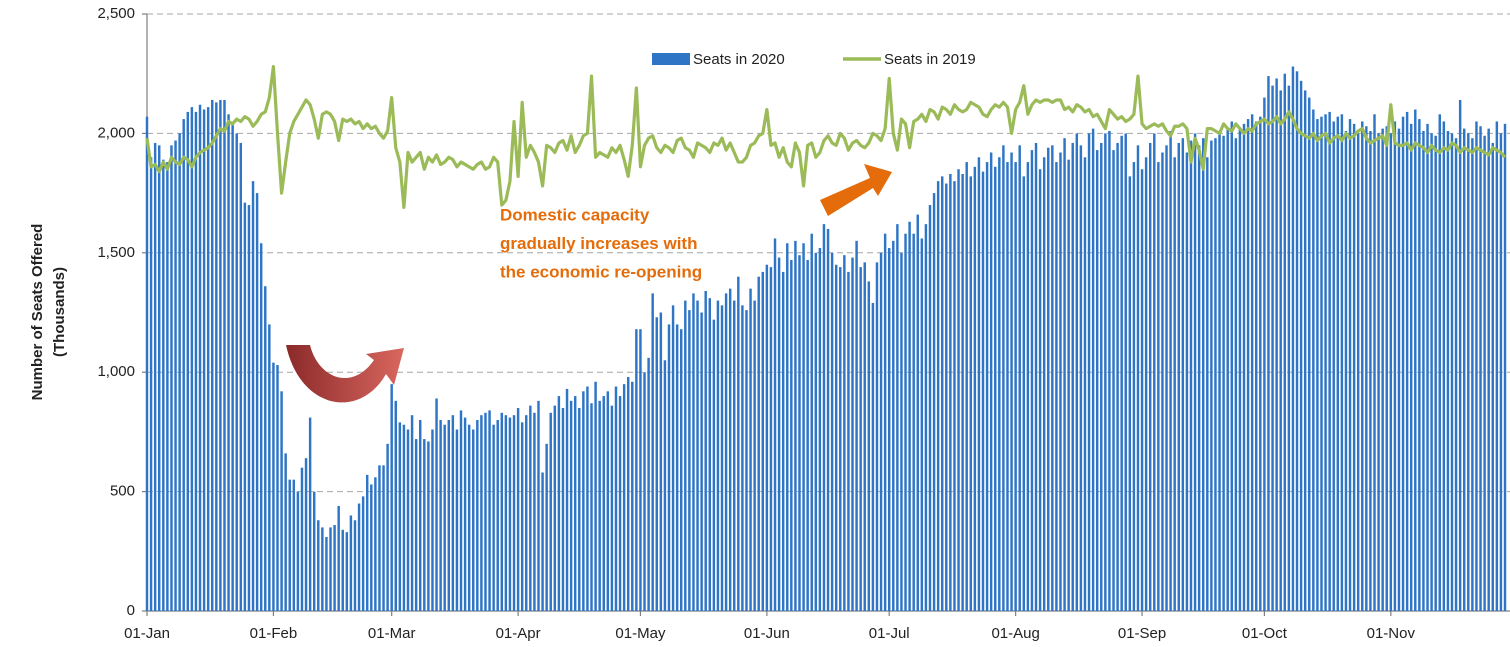 The width and height of the screenshot is (1510, 647). Describe the element at coordinates (518, 633) in the screenshot. I see `x-tick-label: 01-Apr` at that location.